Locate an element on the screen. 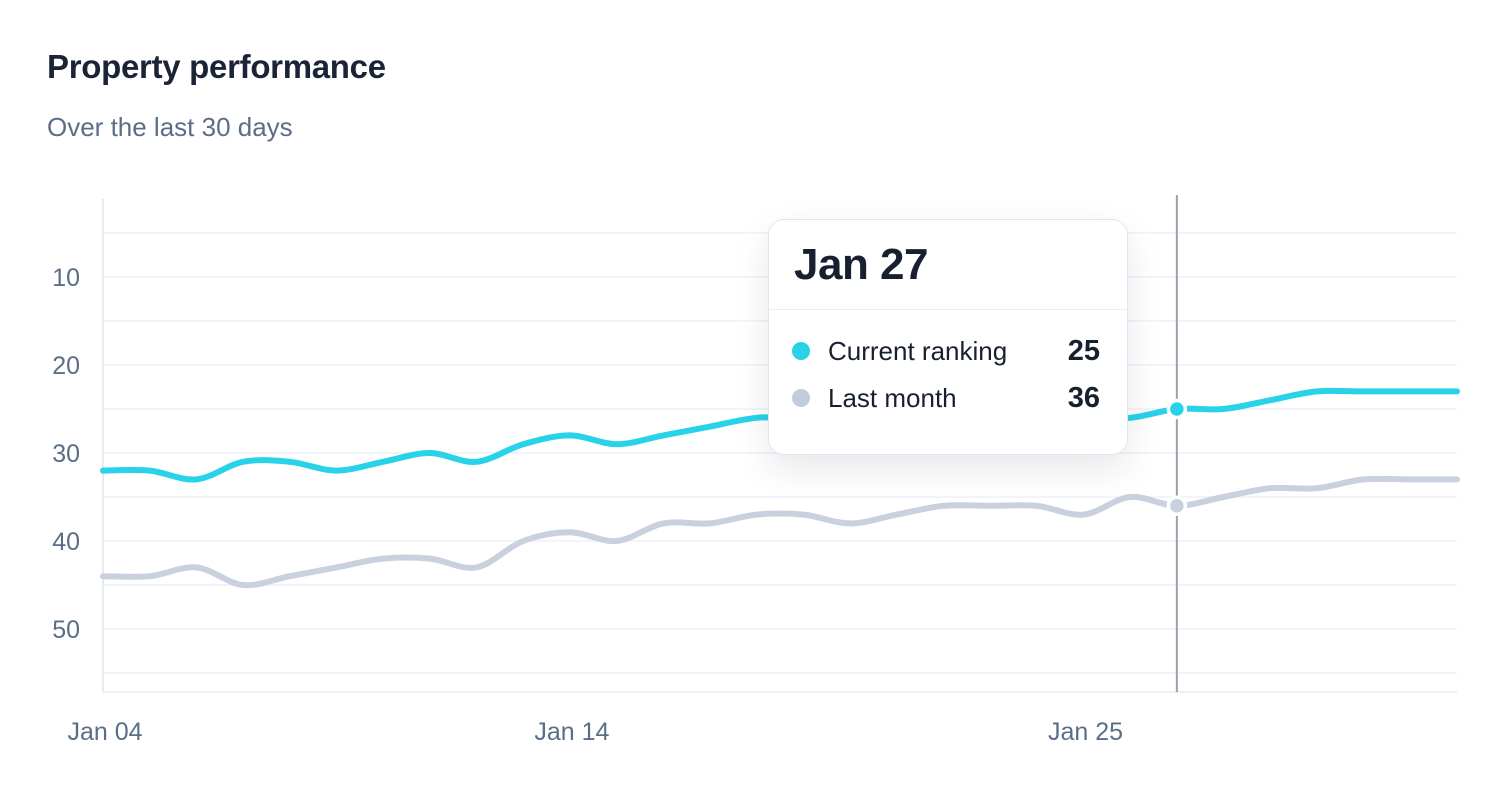 Image resolution: width=1498 pixels, height=790 pixels. current-ranking-dot-icon is located at coordinates (801, 351).